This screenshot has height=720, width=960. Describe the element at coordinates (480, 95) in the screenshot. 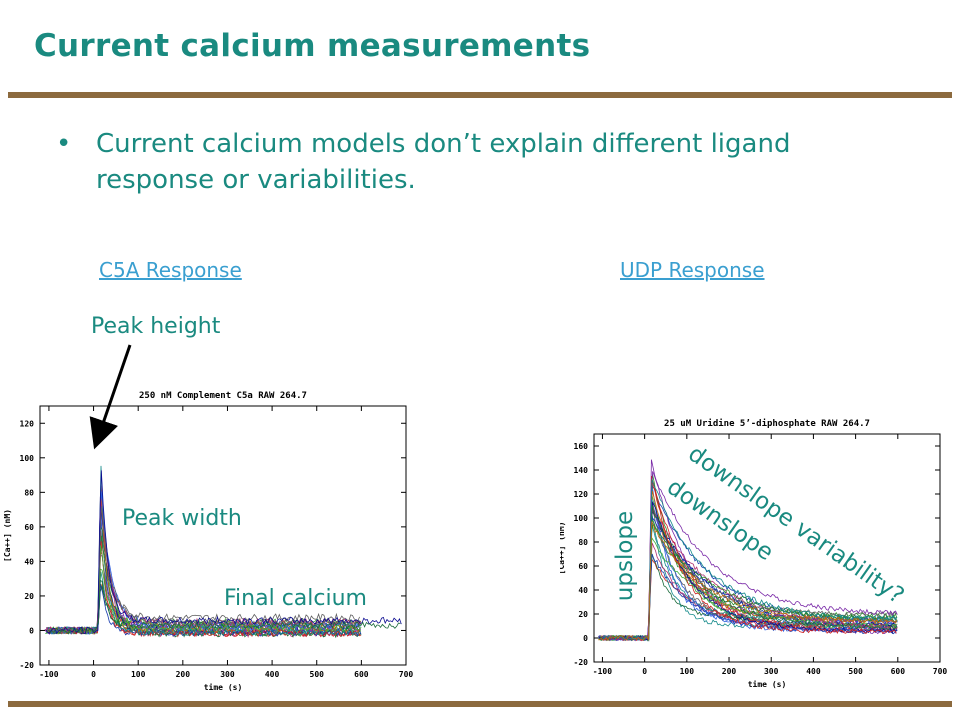

I see `top-divider` at that location.